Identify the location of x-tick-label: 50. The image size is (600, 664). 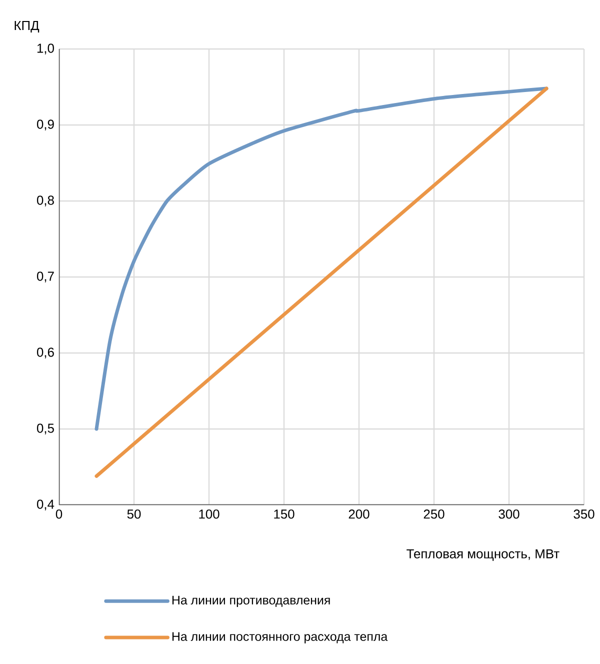
(134, 514).